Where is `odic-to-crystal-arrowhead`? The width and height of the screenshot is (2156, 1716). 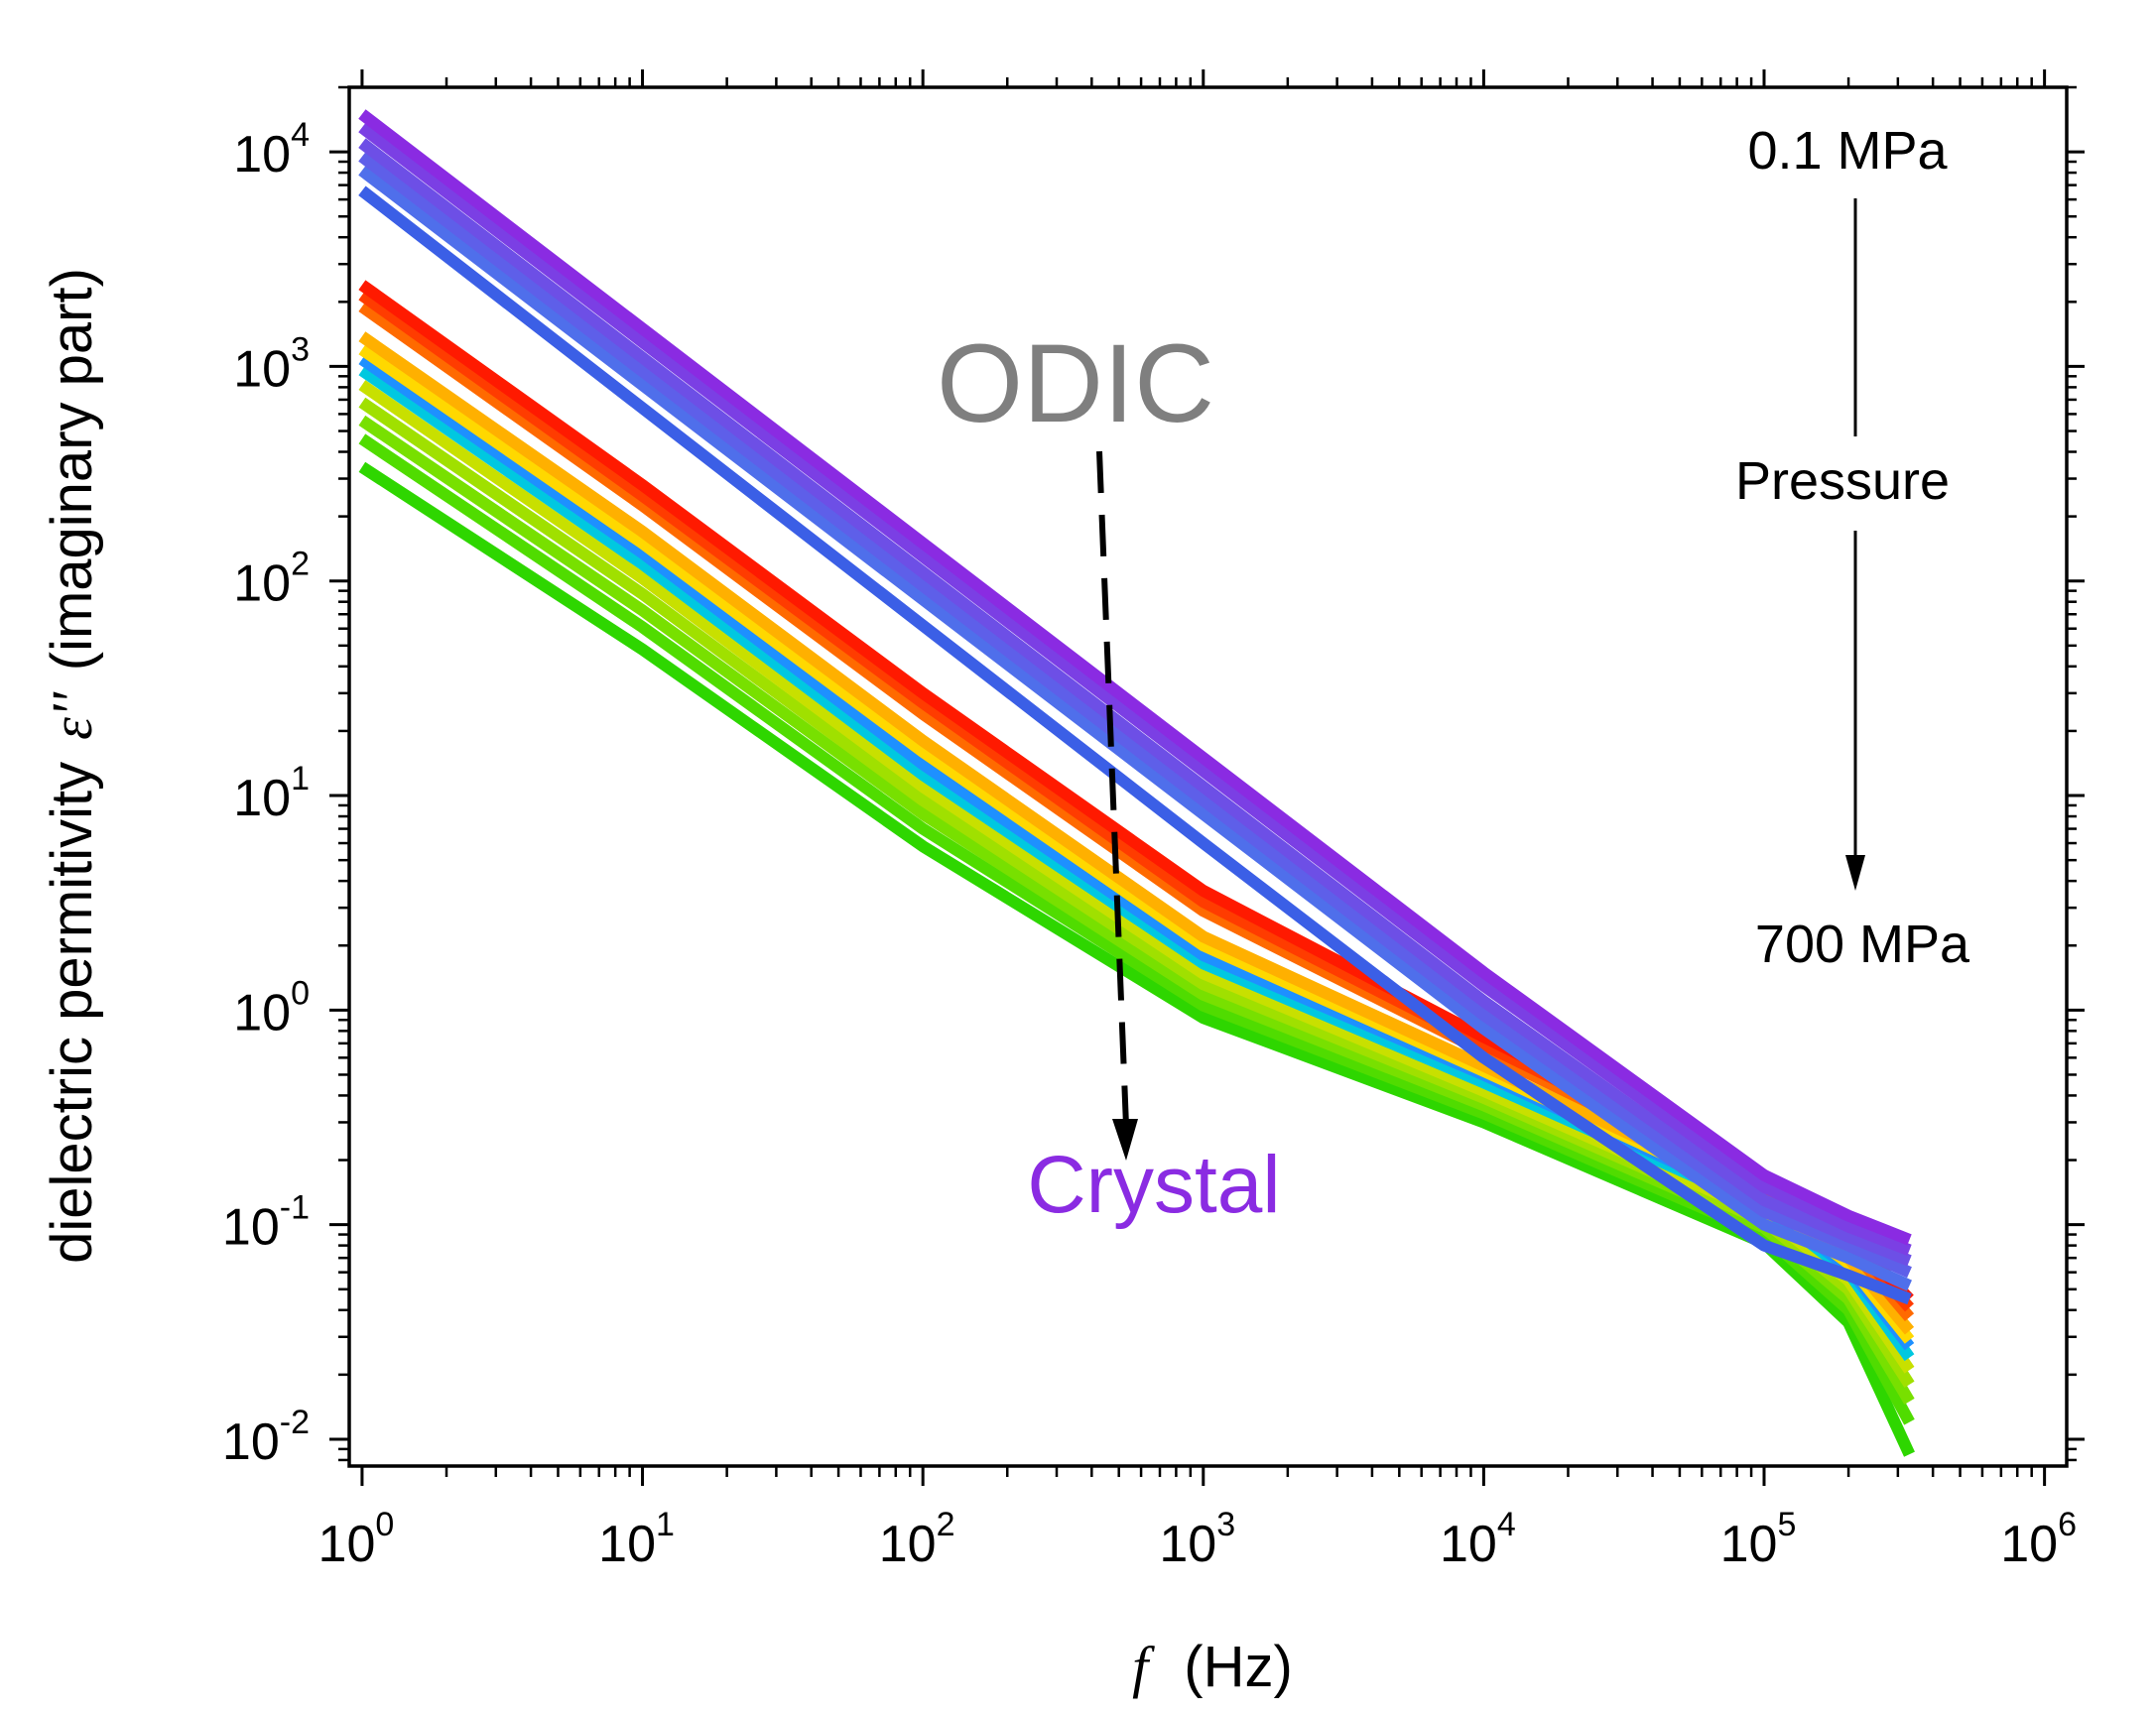
odic-to-crystal-arrowhead is located at coordinates (1125, 1140).